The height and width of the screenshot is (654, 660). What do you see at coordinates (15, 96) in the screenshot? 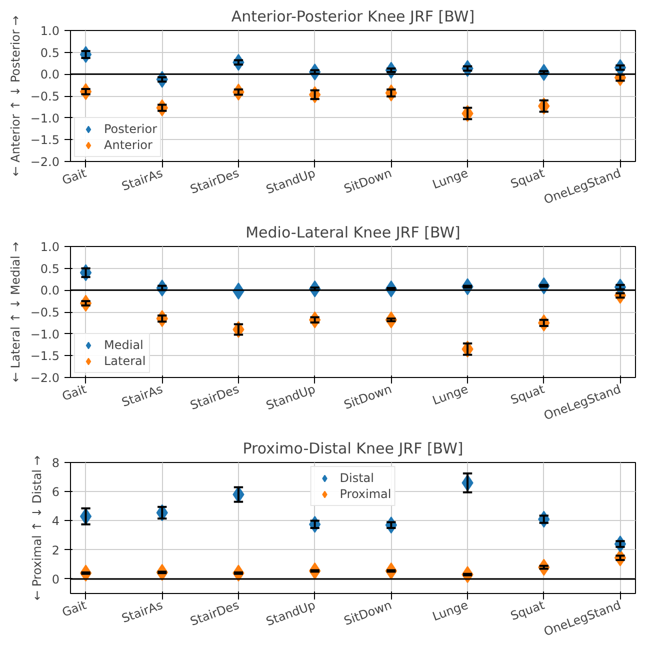
I see `y-axis-title: ← Anterior ↑ ↓ Posterior →` at bounding box center [15, 96].